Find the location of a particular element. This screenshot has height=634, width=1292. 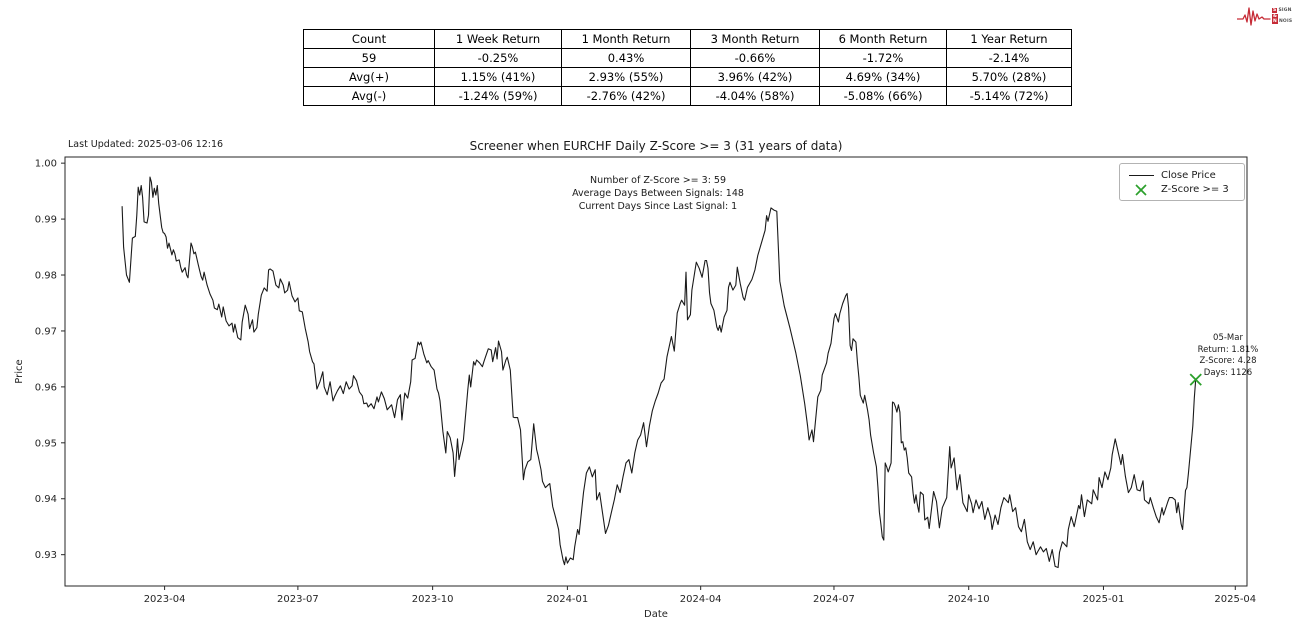

y-tick-label: 0.98 is located at coordinates (46, 276).